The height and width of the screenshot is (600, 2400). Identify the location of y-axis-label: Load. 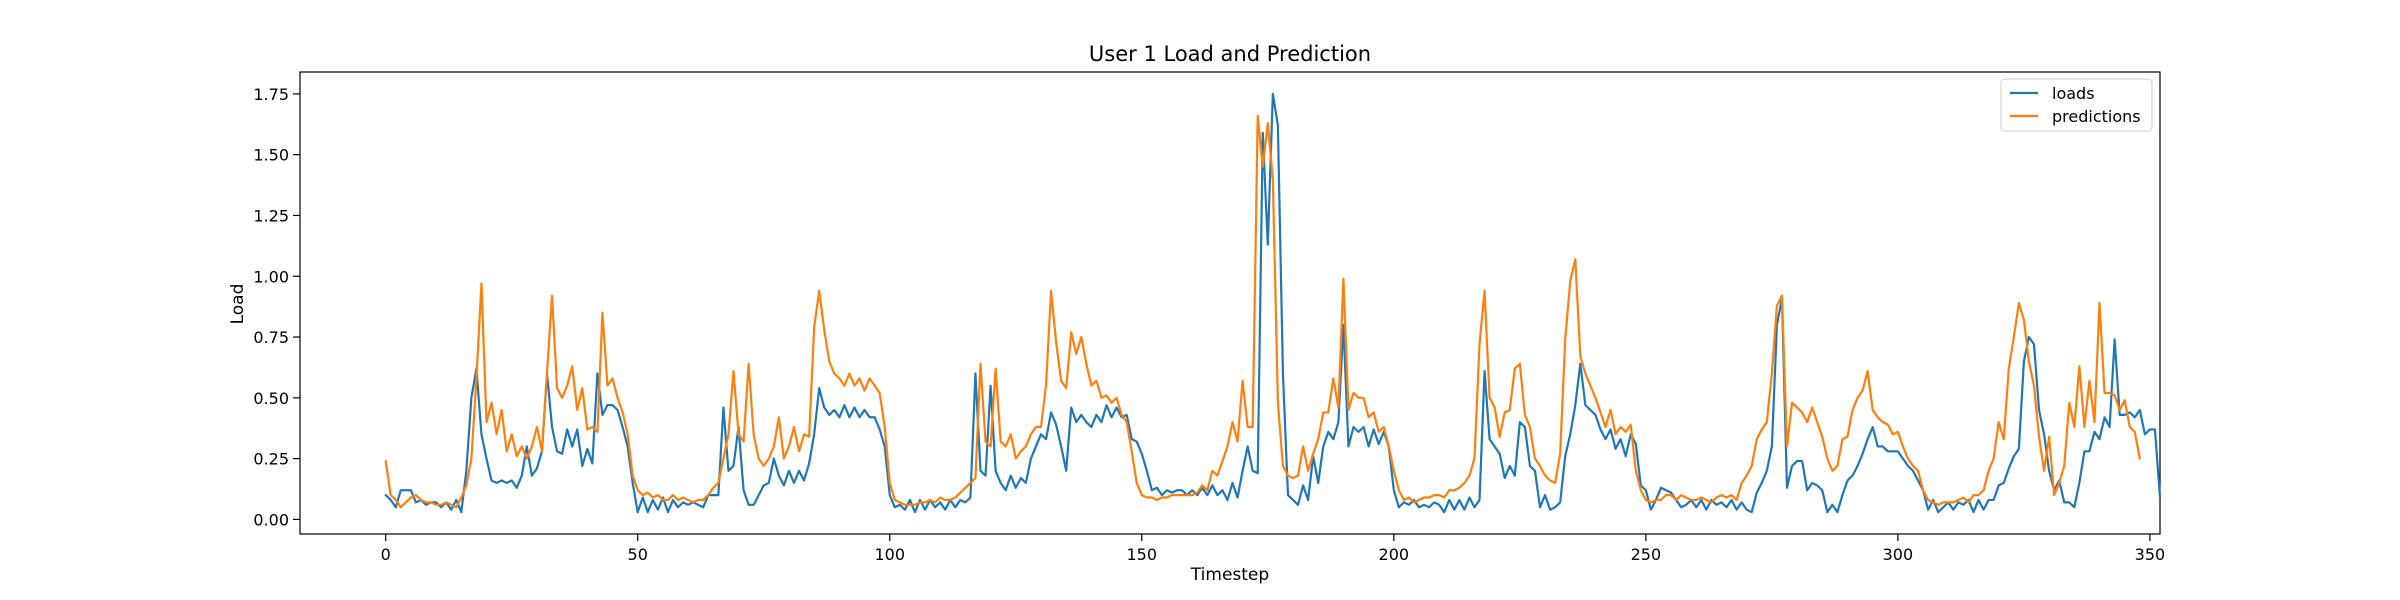
(238, 304).